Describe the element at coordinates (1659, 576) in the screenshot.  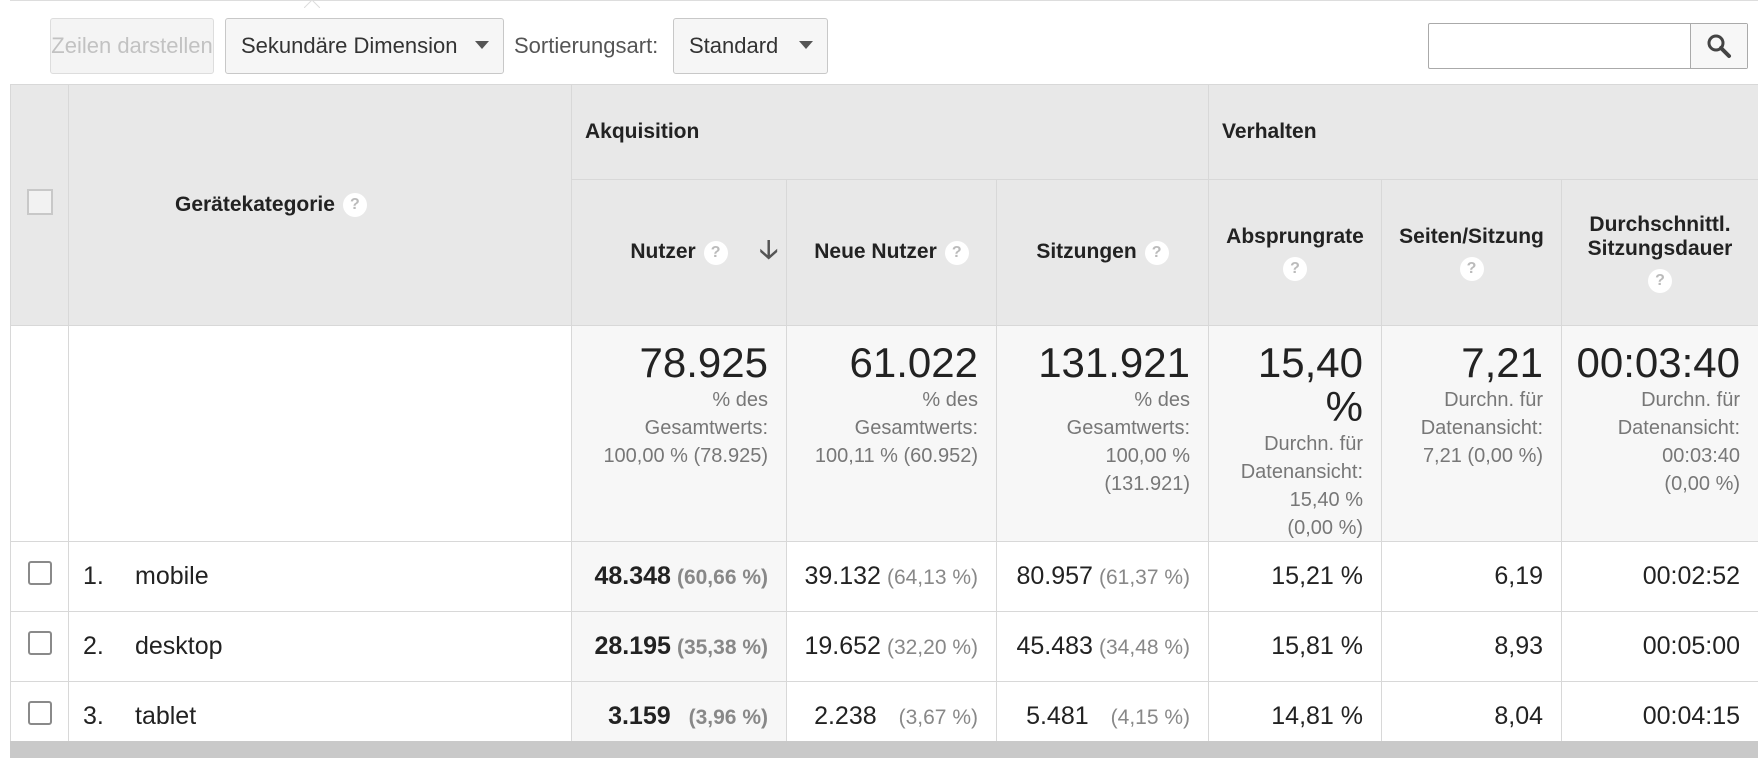
I see `avg-duration-cell: 00:02:52` at that location.